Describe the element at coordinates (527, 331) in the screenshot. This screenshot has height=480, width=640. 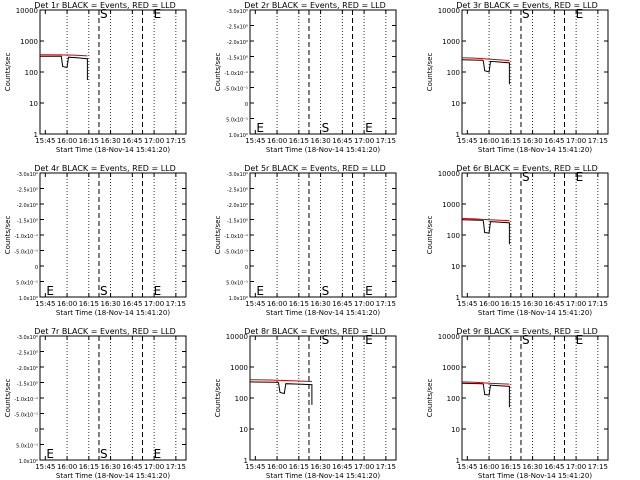
I see `chart-title: Det 9r BLACK = Events, RED = LLD` at that location.